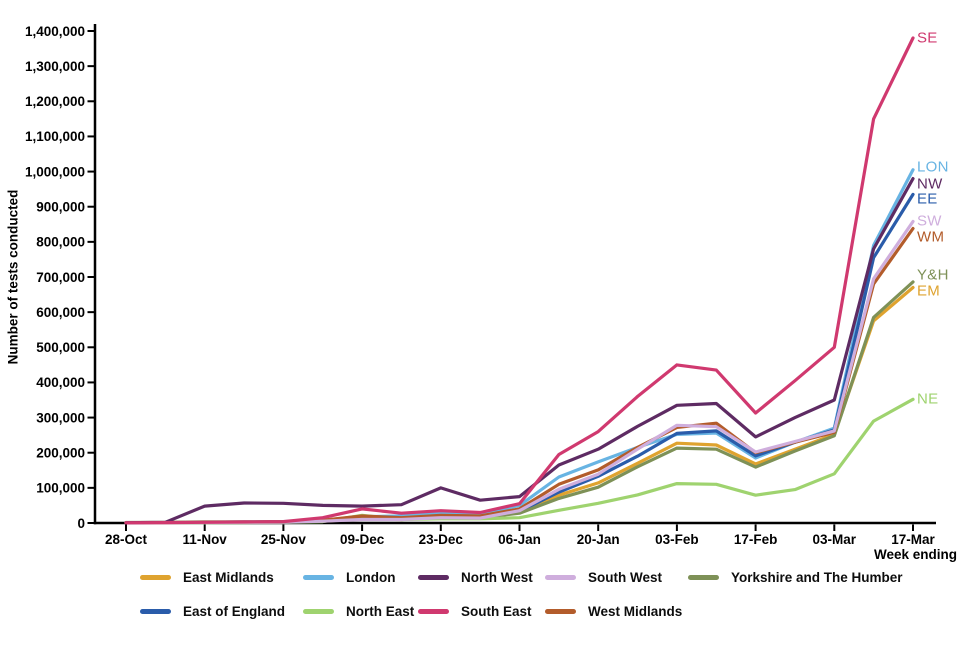 Image resolution: width=960 pixels, height=645 pixels. I want to click on x-tick-label: 20-Jan, so click(598, 539).